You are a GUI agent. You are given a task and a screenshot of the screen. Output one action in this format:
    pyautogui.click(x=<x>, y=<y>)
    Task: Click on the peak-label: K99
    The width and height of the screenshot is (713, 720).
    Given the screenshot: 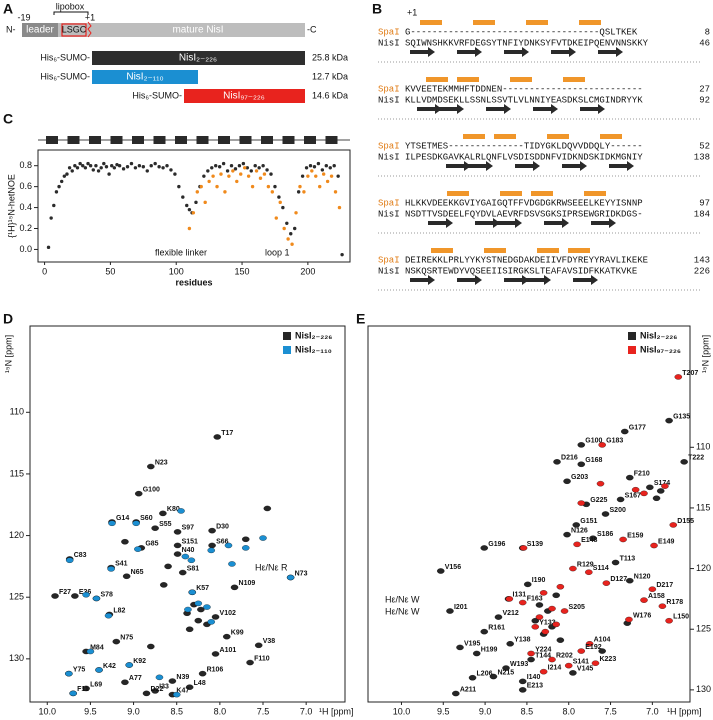 What is the action you would take?
    pyautogui.click(x=237, y=633)
    